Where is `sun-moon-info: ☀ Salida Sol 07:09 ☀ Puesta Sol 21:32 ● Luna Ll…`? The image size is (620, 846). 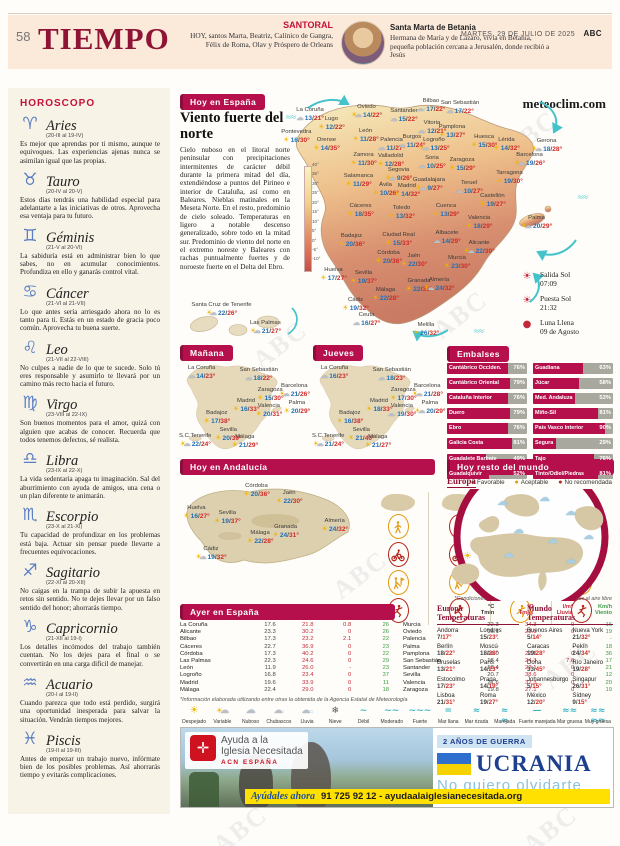 sun-moon-info: ☀ Salida Sol 07:09 ☀ Puesta Sol 21:32 ● Luna Ll… is located at coordinates (567, 307).